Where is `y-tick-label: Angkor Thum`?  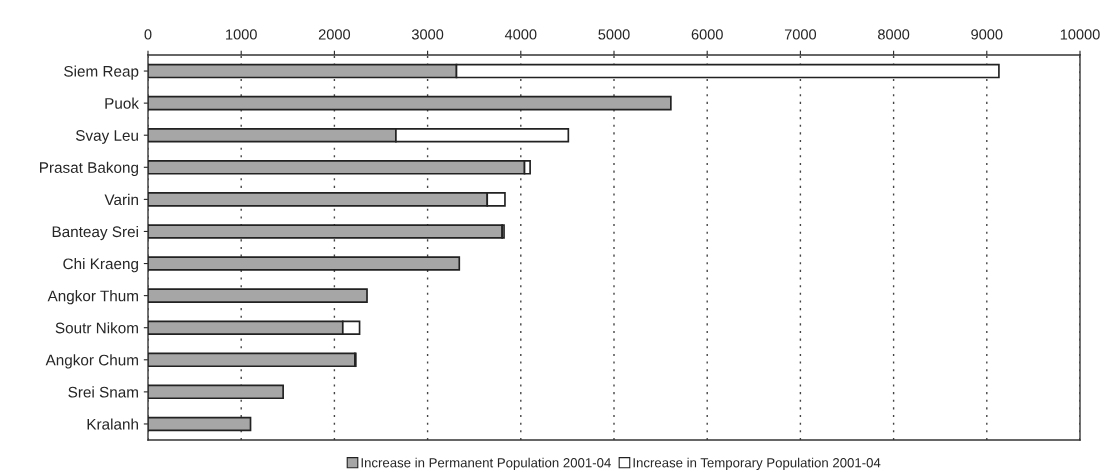 y-tick-label: Angkor Thum is located at coordinates (92, 297).